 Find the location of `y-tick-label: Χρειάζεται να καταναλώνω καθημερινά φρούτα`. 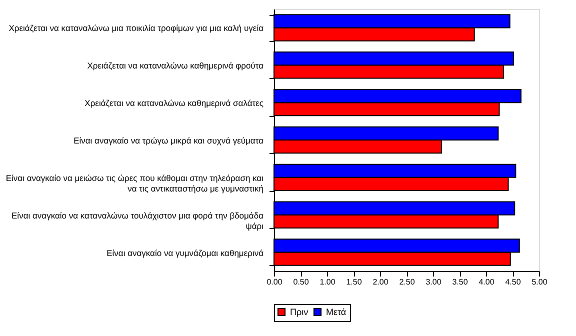

y-tick-label: Χρειάζεται να καταναλώνω καθημερινά φρούτα is located at coordinates (175, 65).